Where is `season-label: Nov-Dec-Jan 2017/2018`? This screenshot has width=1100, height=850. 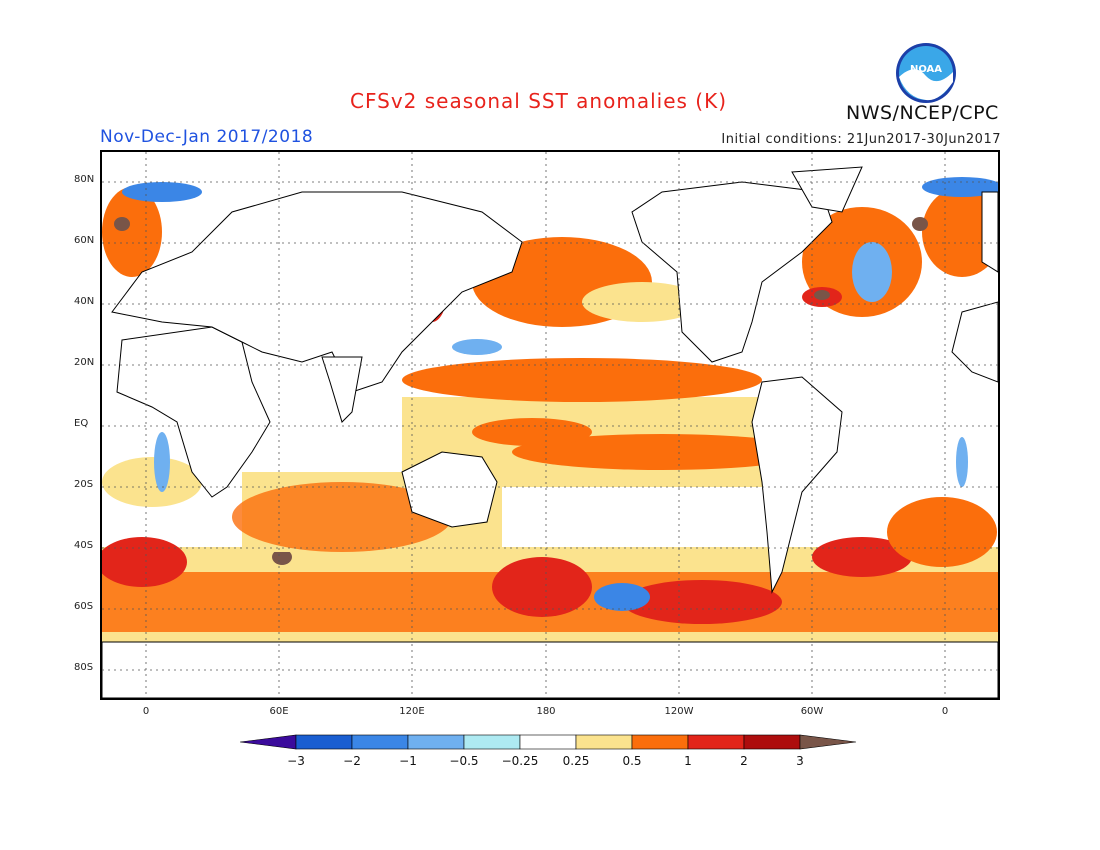 season-label: Nov-Dec-Jan 2017/2018 is located at coordinates (207, 137).